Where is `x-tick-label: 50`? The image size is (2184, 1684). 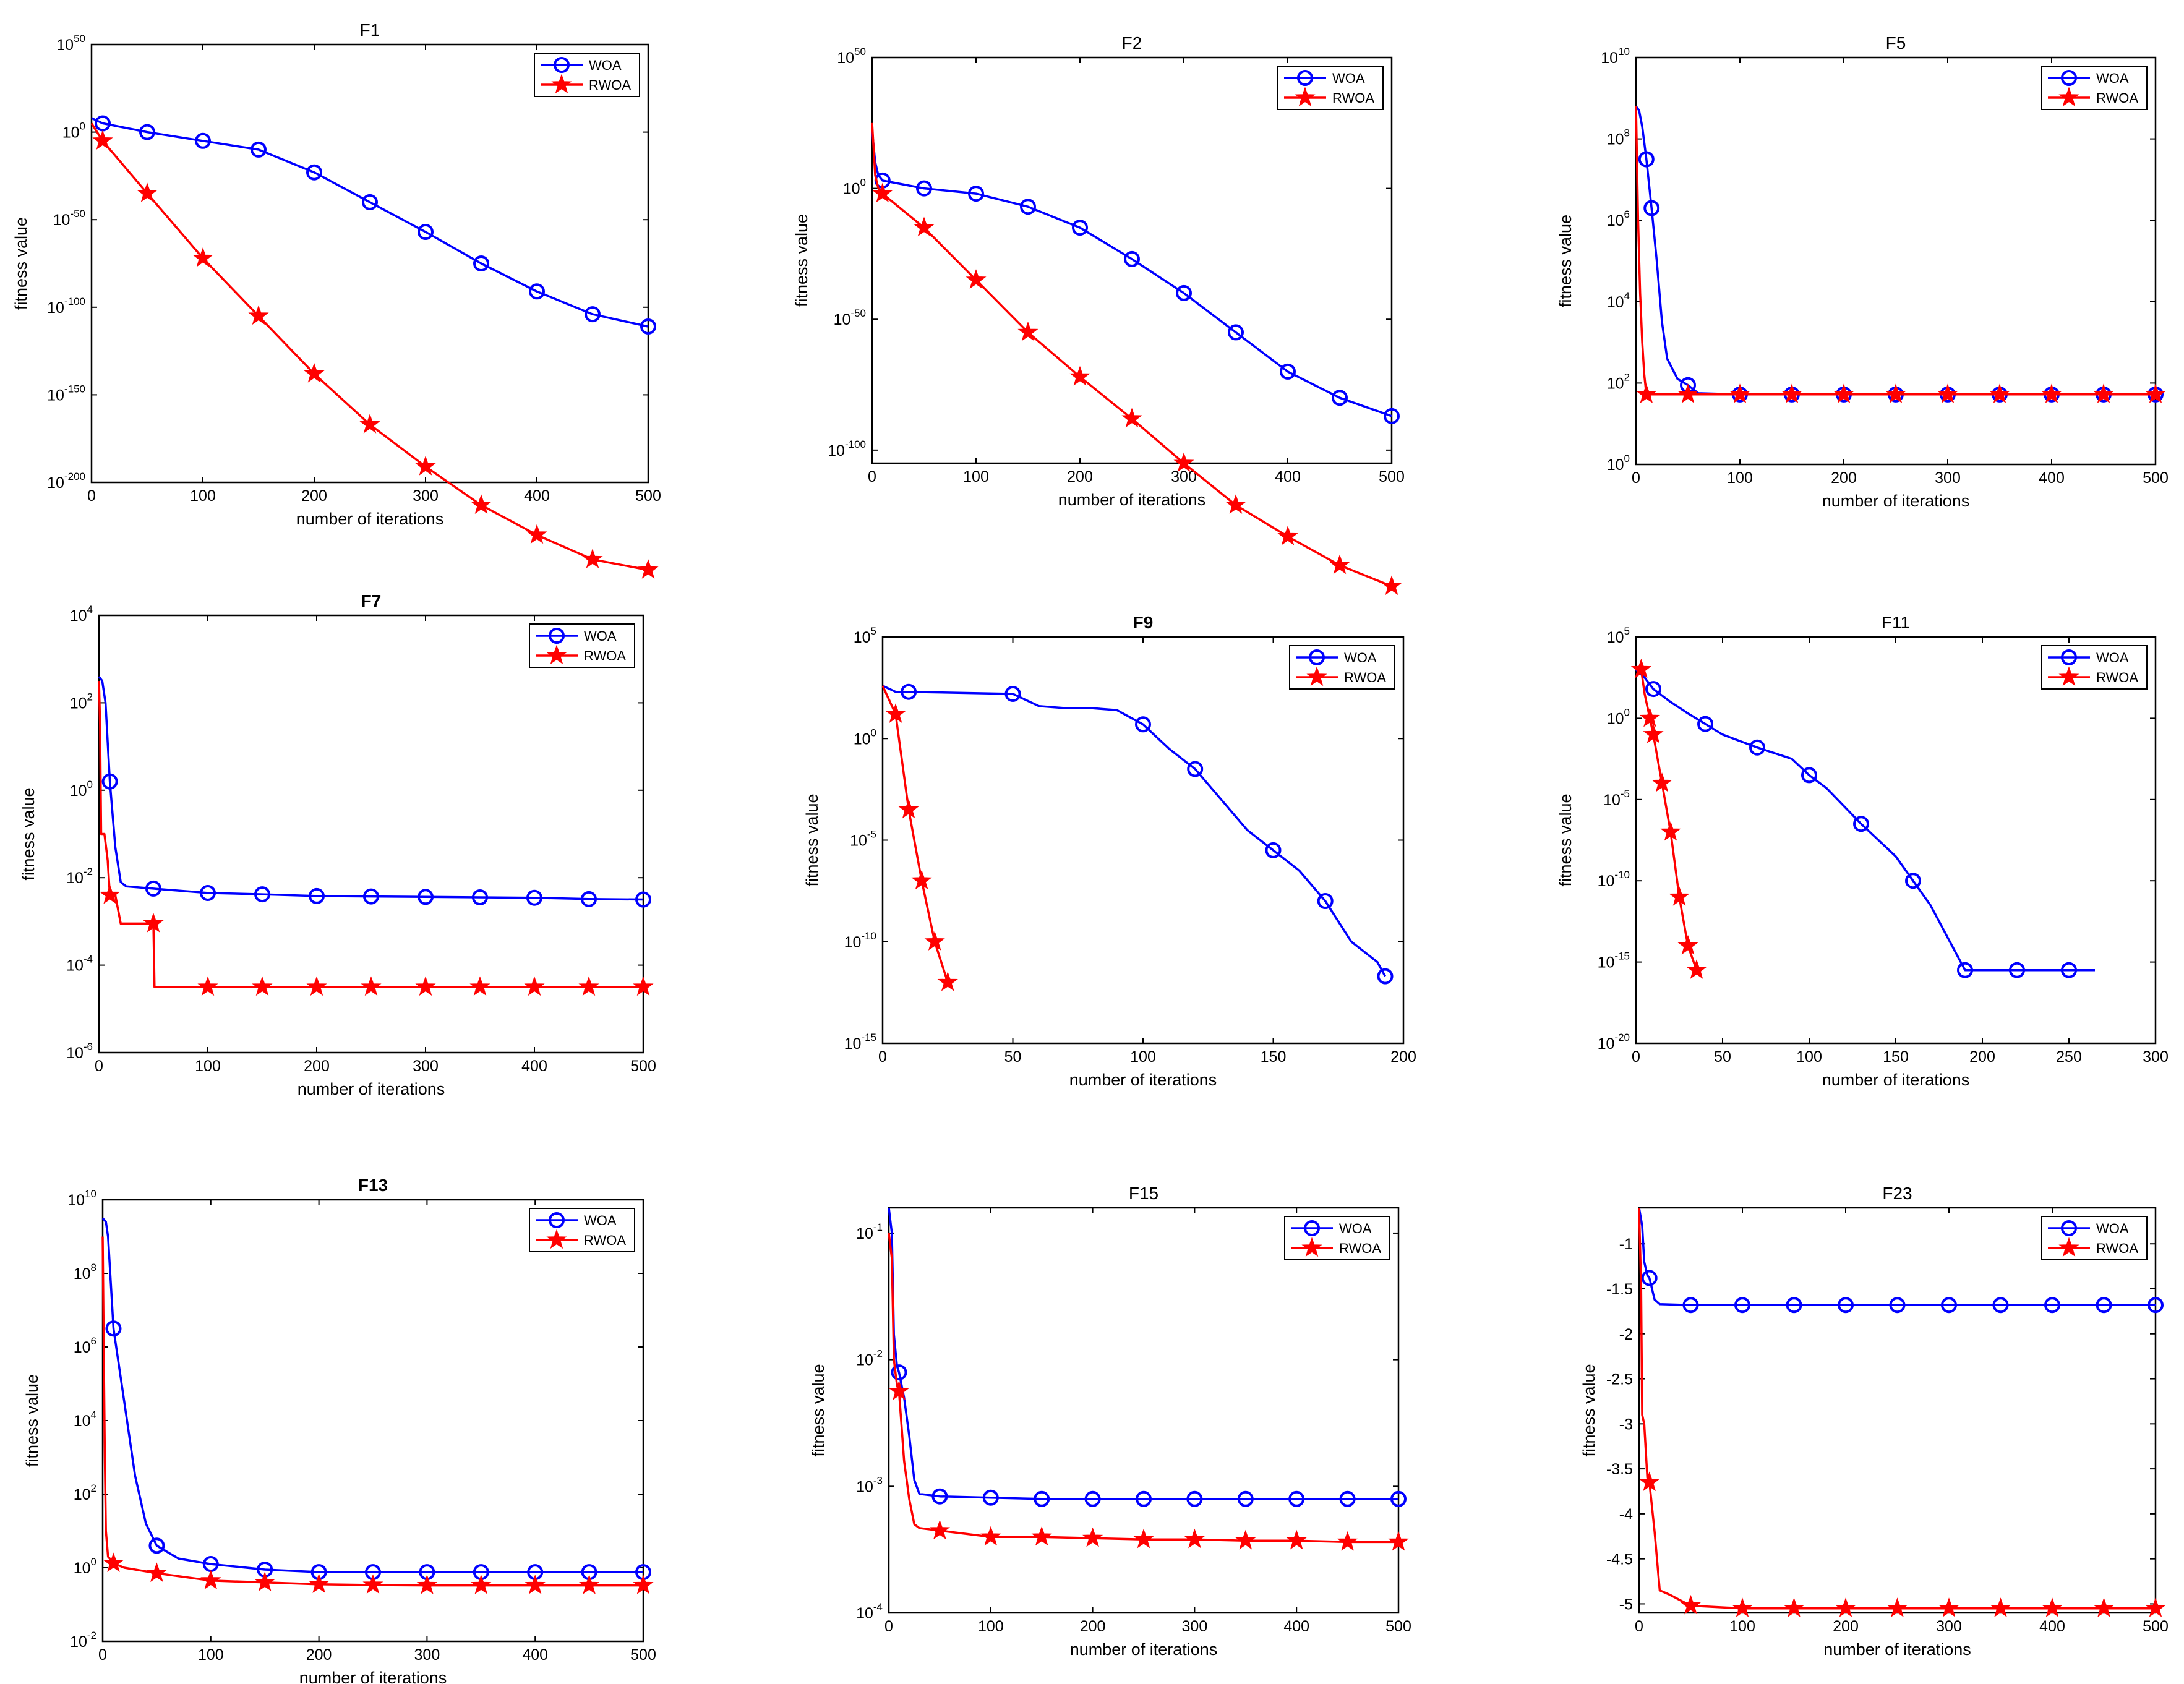 x-tick-label: 50 is located at coordinates (1723, 1057).